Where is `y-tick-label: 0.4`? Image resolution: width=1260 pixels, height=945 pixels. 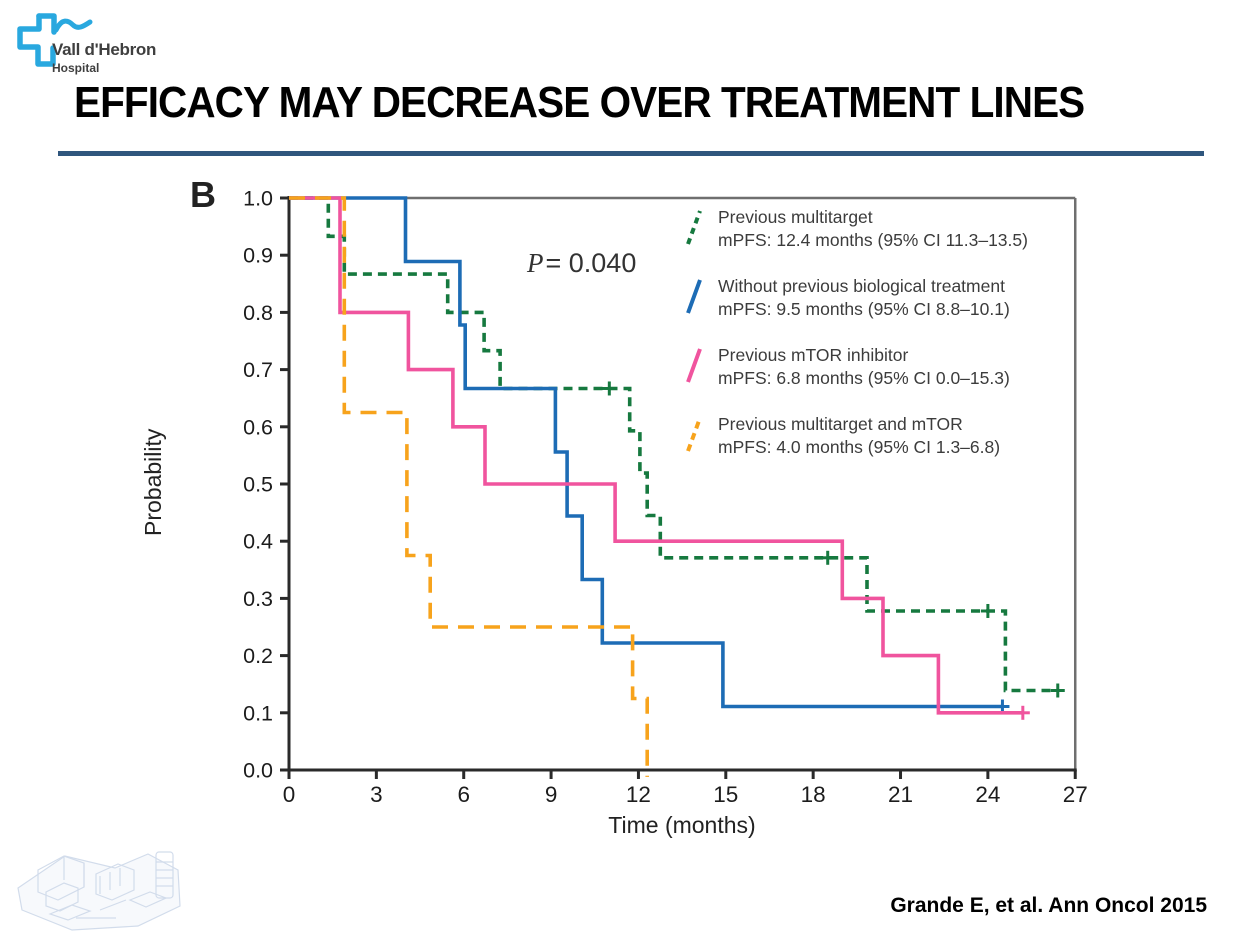 y-tick-label: 0.4 is located at coordinates (258, 542).